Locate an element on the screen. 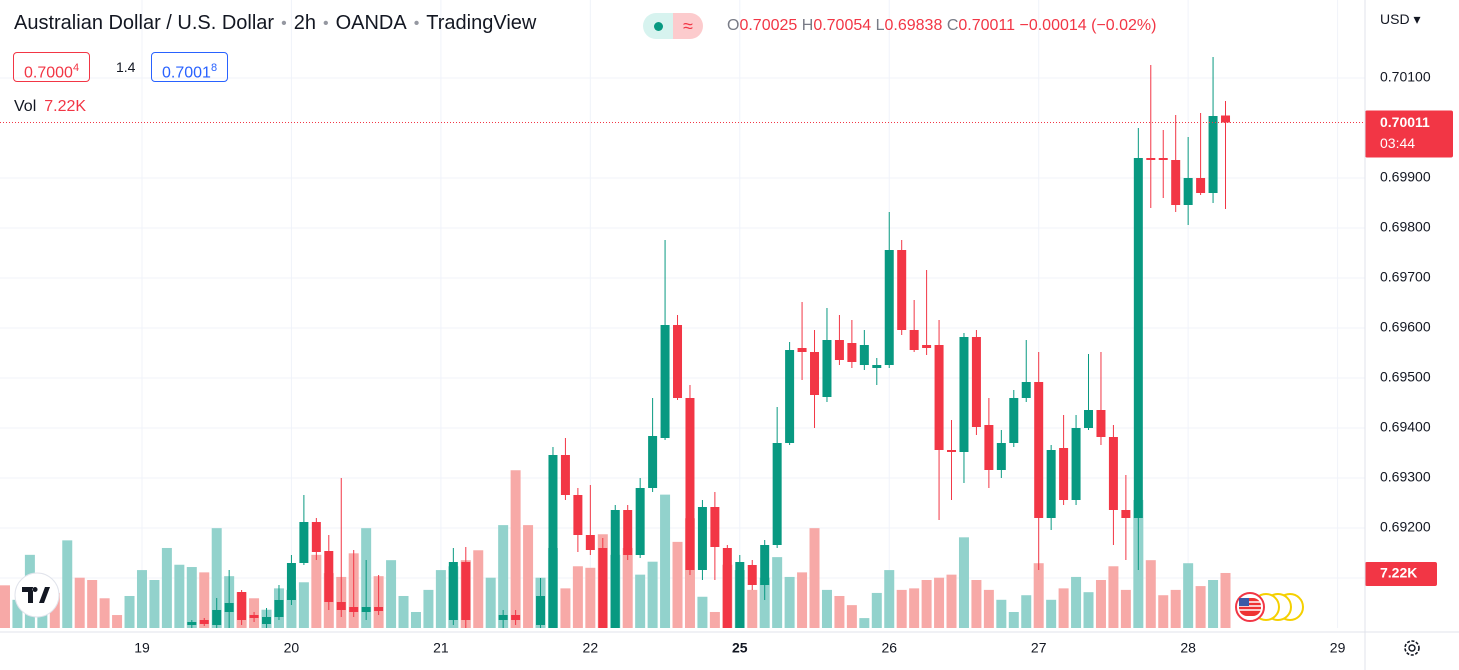  y-tick-label: 0.69600 is located at coordinates (1405, 327).